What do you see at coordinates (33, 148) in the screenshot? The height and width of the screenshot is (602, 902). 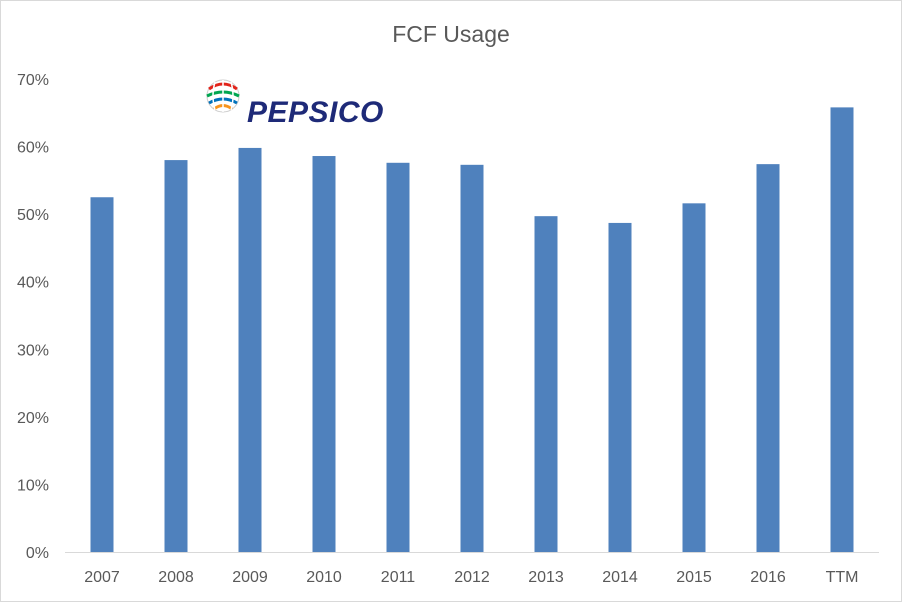 I see `y-tick-label: 60%` at bounding box center [33, 148].